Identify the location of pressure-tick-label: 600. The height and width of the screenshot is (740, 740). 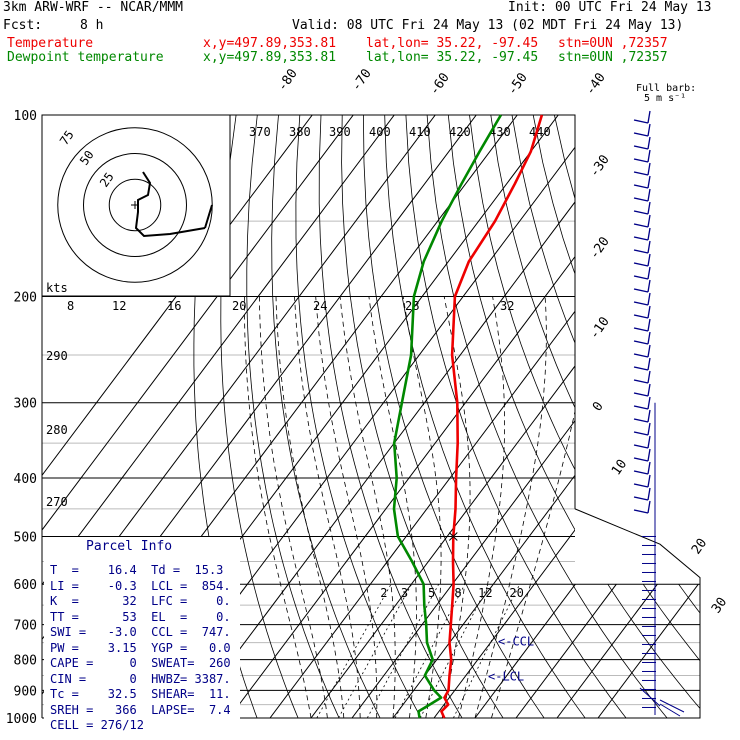
(25, 585).